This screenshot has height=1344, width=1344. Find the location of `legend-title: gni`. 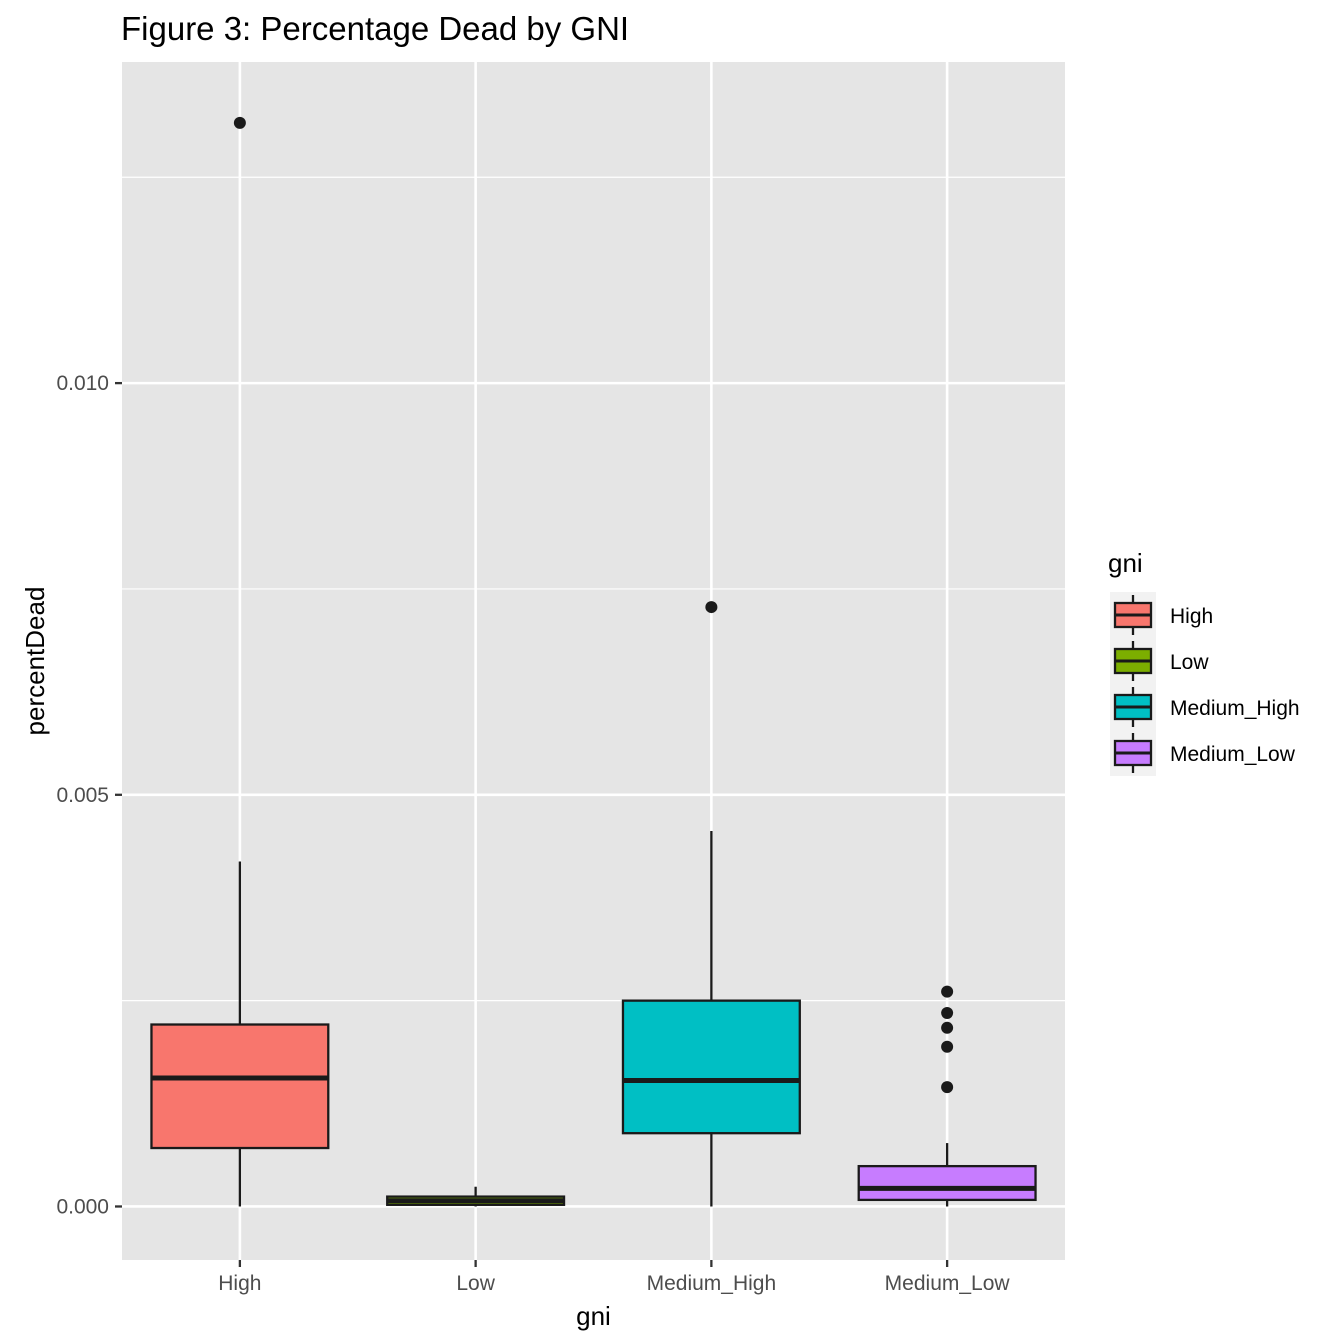

legend-title: gni is located at coordinates (1125, 563).